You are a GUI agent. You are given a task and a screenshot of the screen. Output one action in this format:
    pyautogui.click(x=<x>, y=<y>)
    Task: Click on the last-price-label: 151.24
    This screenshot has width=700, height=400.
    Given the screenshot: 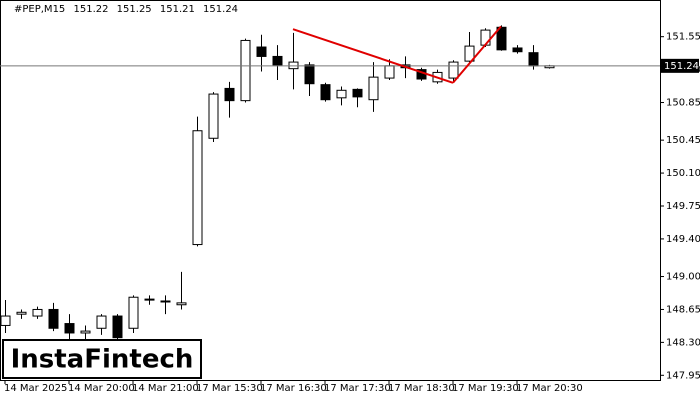 What is the action you would take?
    pyautogui.click(x=681, y=66)
    